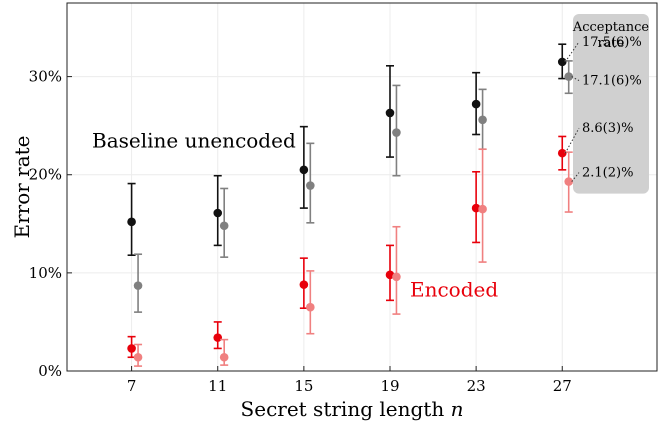 This screenshot has height=422, width=667. I want to click on y-tick-label: 30%, so click(45, 77).